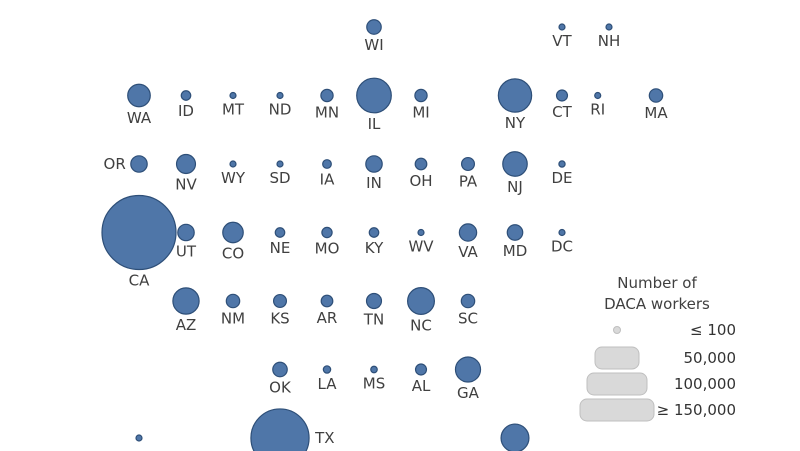 The height and width of the screenshot is (451, 800). I want to click on state-bubble-tn, so click(374, 301).